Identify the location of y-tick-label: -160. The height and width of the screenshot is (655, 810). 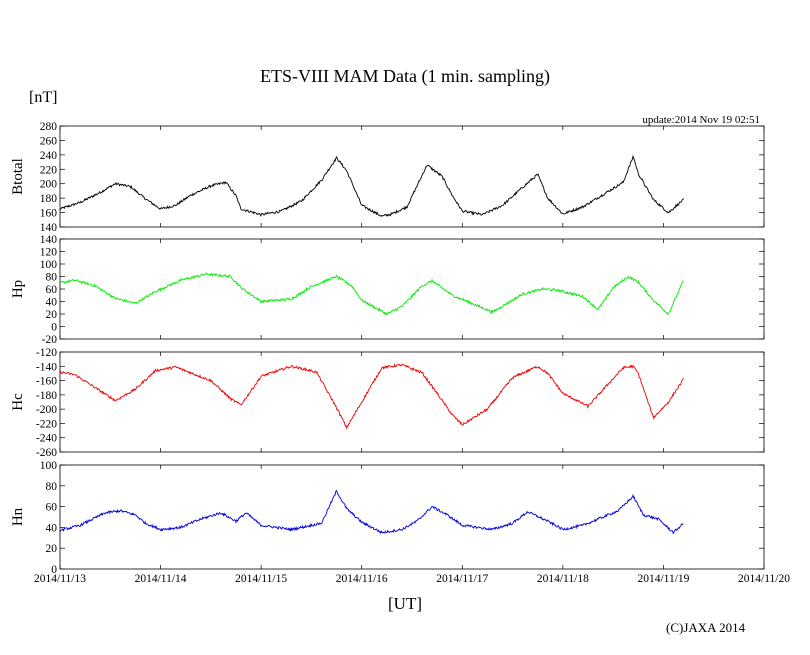
(46, 382).